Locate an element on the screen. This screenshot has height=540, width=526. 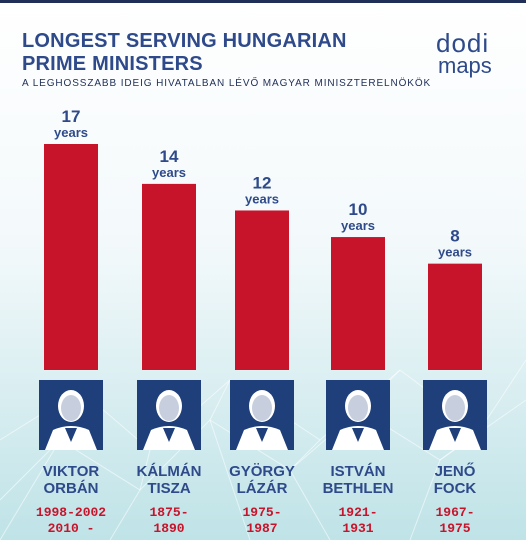
pm-name: ISTVÁN BETHLEN is located at coordinates (358, 480).